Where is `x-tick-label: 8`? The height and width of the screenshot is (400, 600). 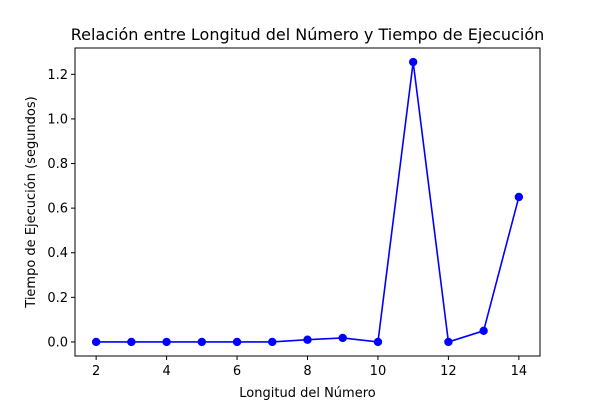
x-tick-label: 8 is located at coordinates (307, 371).